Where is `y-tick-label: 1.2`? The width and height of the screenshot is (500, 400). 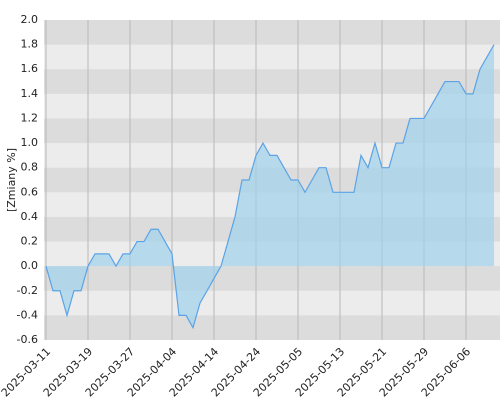
y-tick-label: 1.2 is located at coordinates (30, 117).